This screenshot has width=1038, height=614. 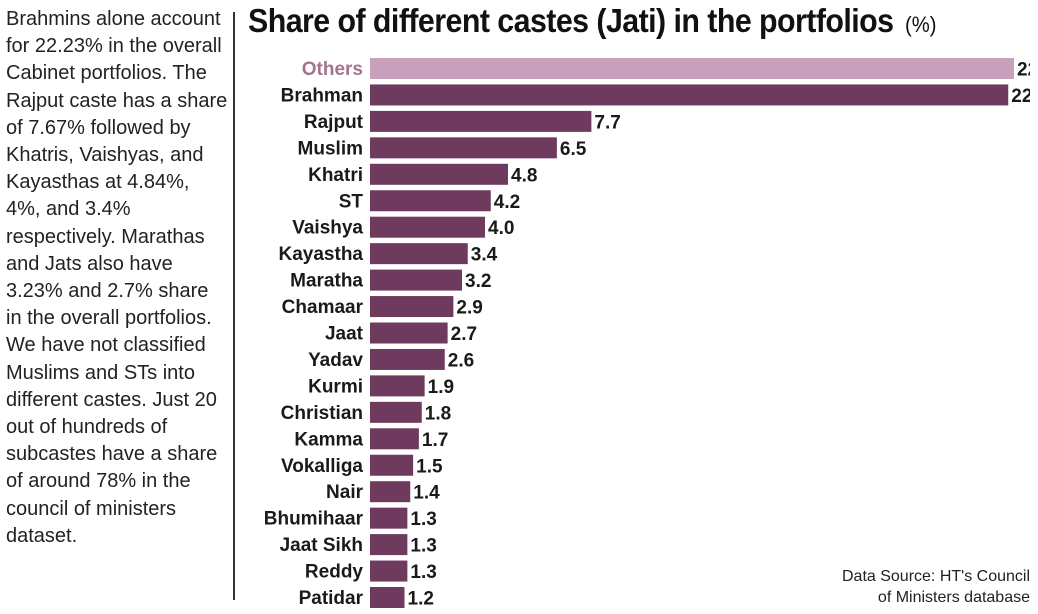 What do you see at coordinates (389, 545) in the screenshot?
I see `bar-jaat-sikh` at bounding box center [389, 545].